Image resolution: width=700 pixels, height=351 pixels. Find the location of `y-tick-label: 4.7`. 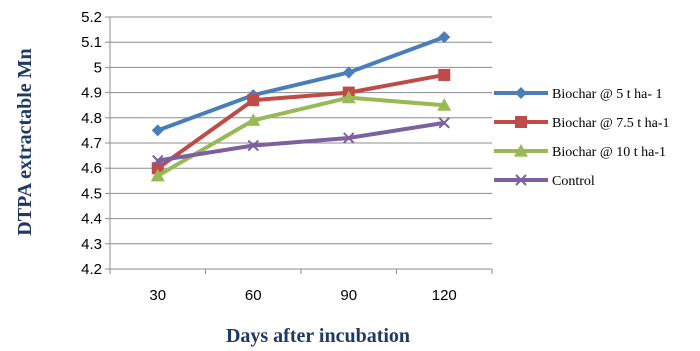

y-tick-label: 4.7 is located at coordinates (91, 143).